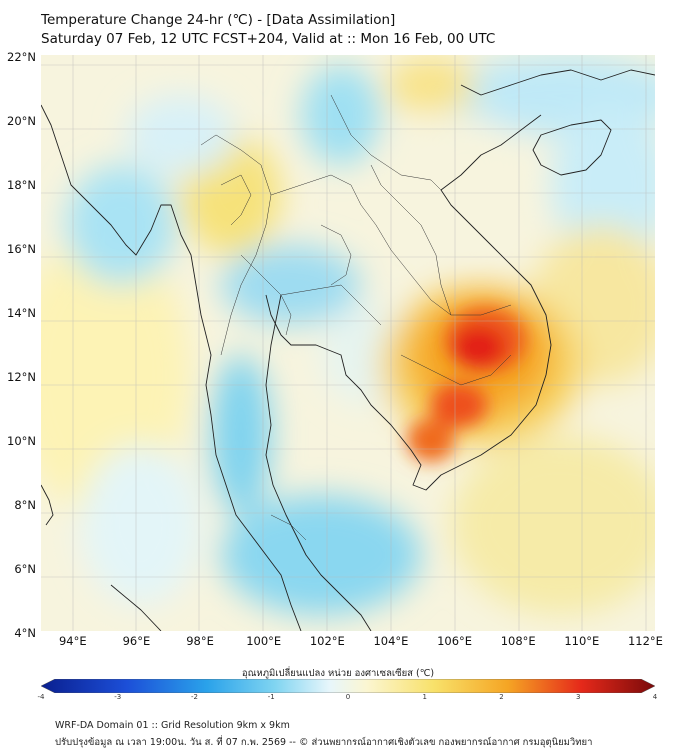 The image size is (676, 756). What do you see at coordinates (21, 249) in the screenshot?
I see `lat-label: 16°N` at bounding box center [21, 249].